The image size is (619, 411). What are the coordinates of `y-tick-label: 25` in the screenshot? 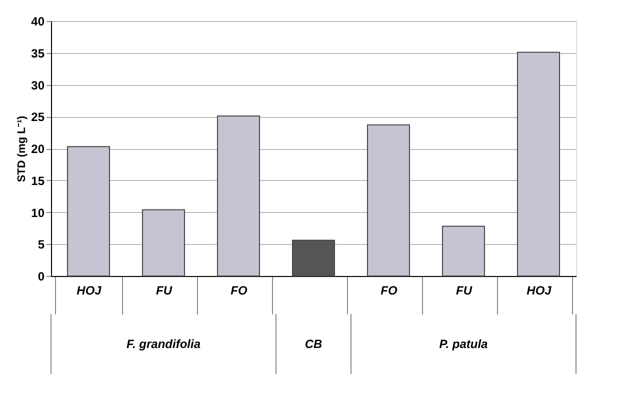 It's located at (38, 117).